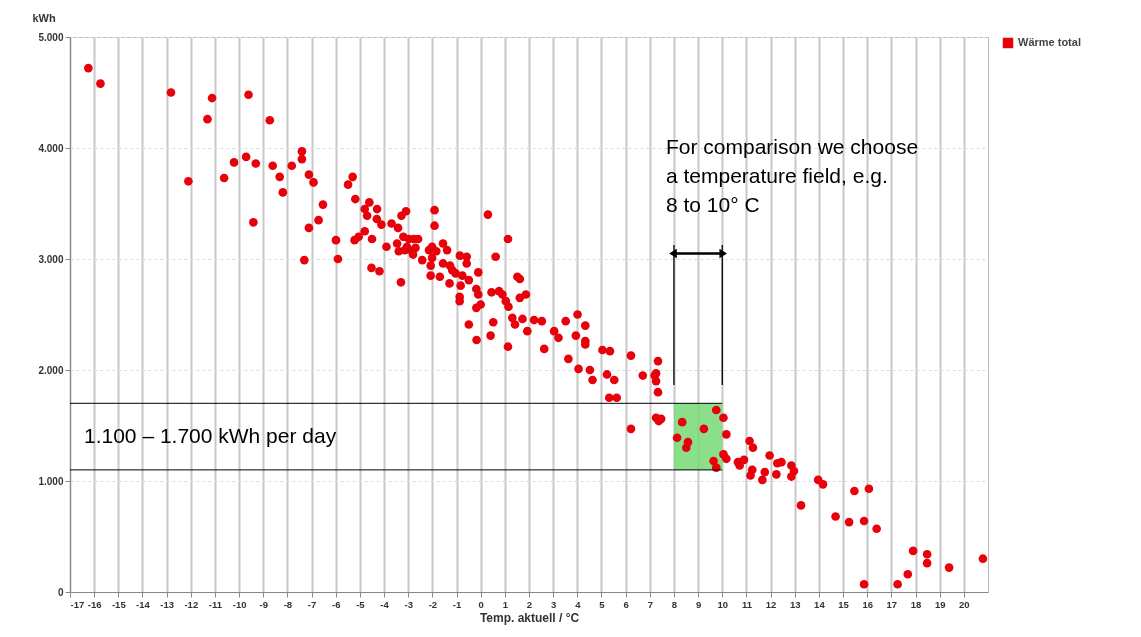  I want to click on band-label: 1.100 – 1.700 kWh per day, so click(210, 435).